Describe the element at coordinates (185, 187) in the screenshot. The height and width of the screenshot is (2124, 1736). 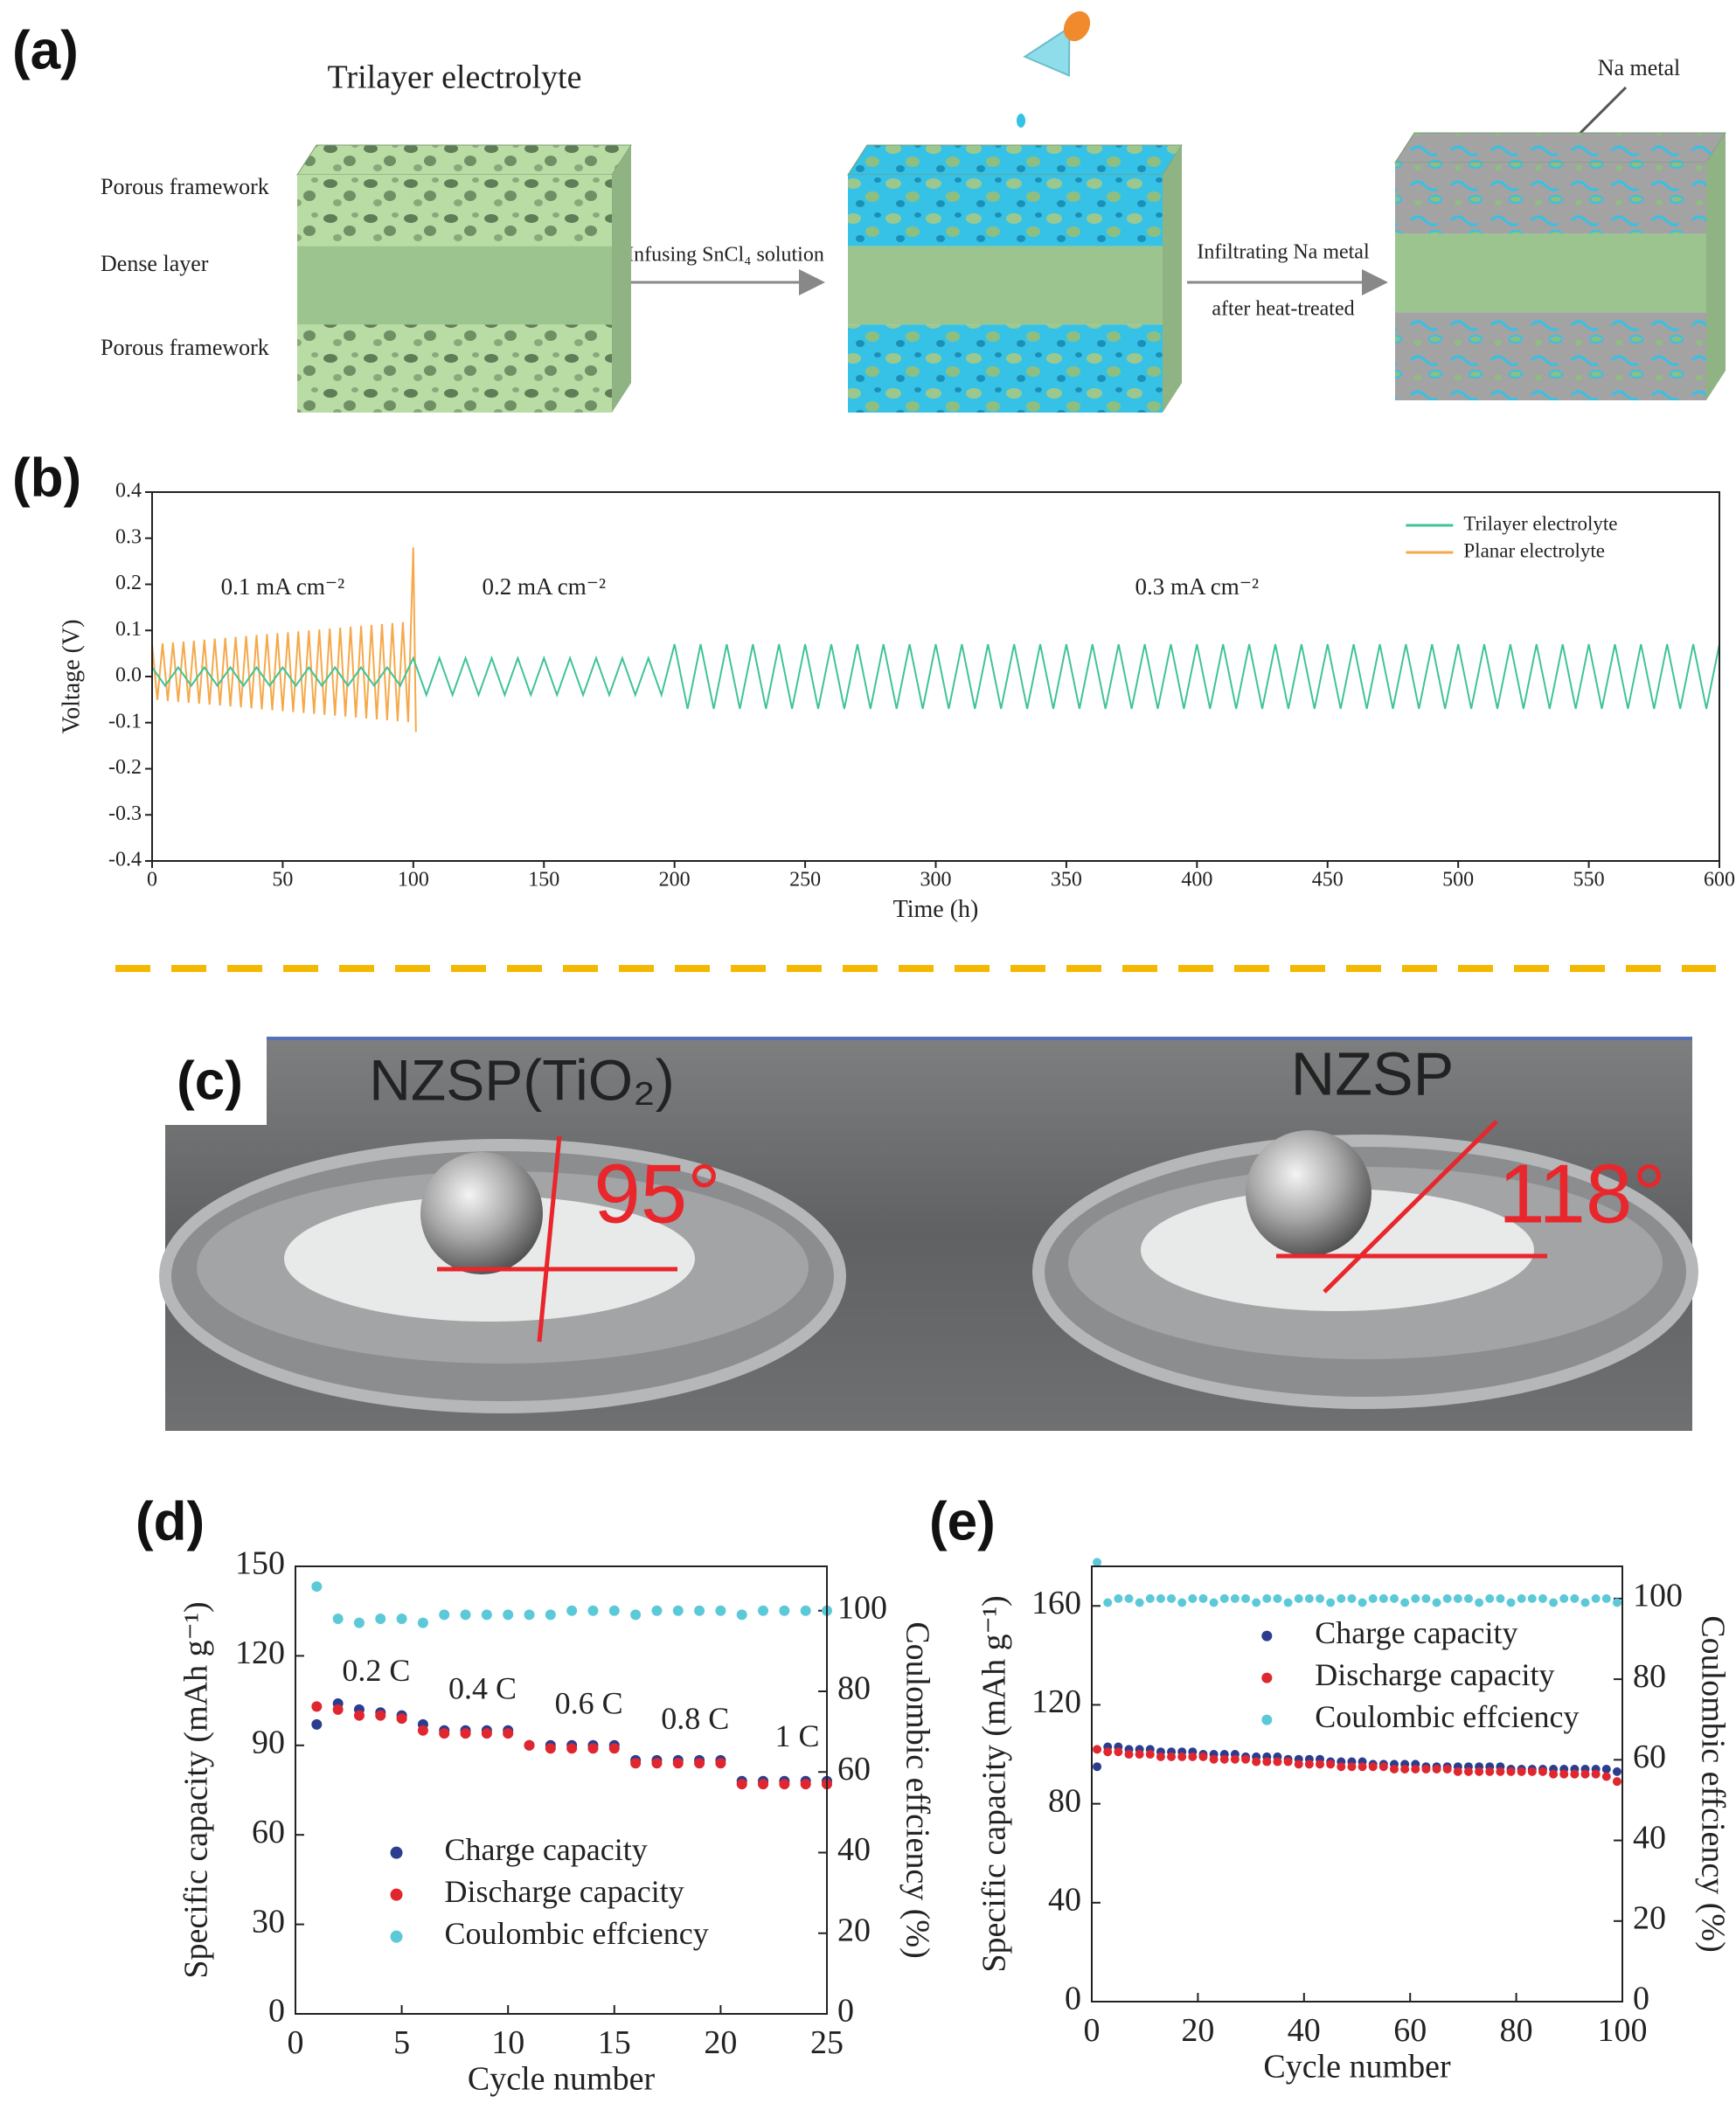
I see `layer-label: Porous framework` at that location.